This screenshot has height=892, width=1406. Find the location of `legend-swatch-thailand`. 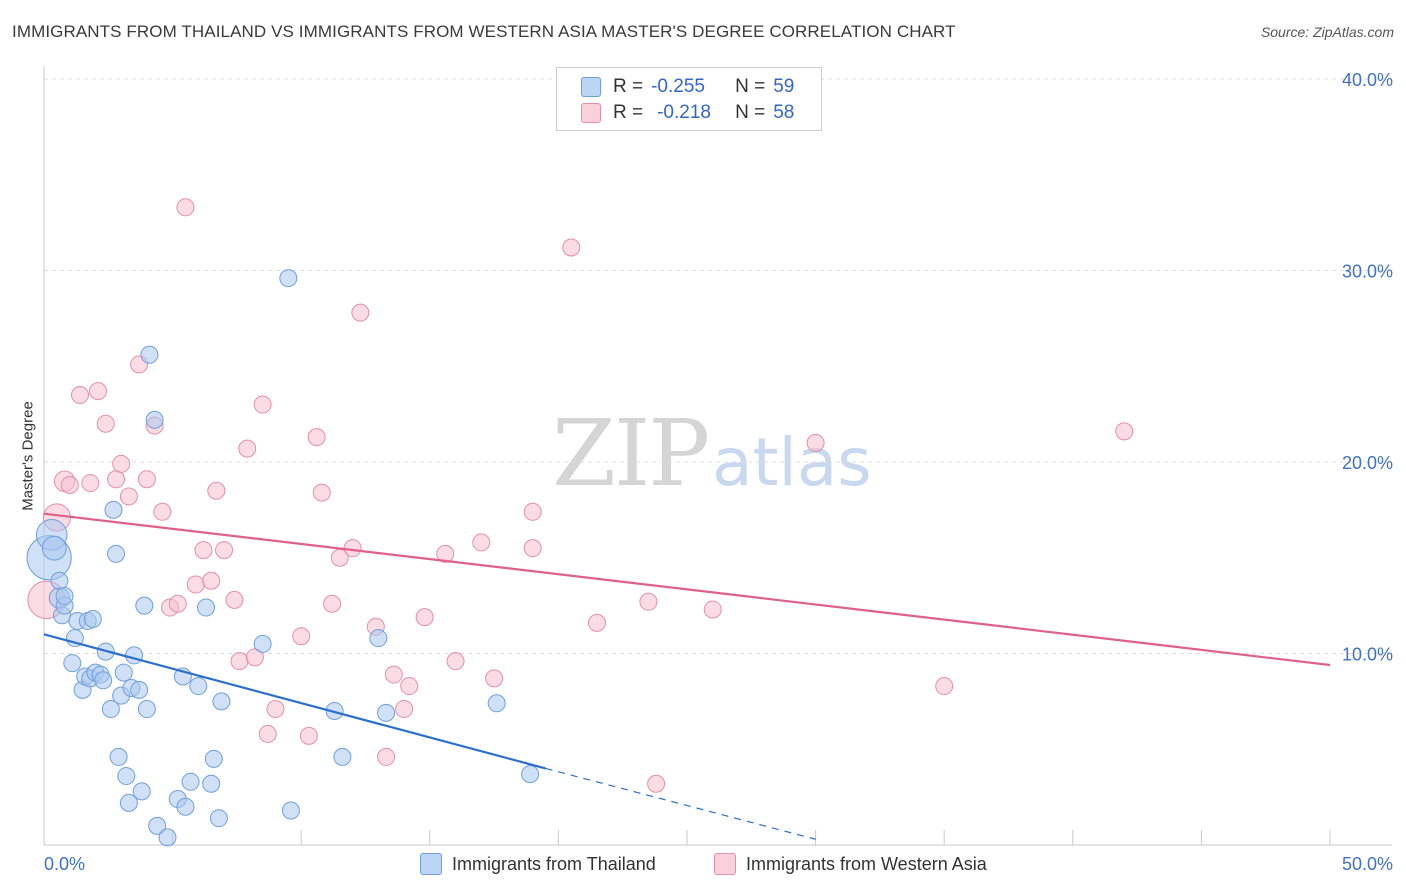

legend-swatch-thailand is located at coordinates (591, 87).